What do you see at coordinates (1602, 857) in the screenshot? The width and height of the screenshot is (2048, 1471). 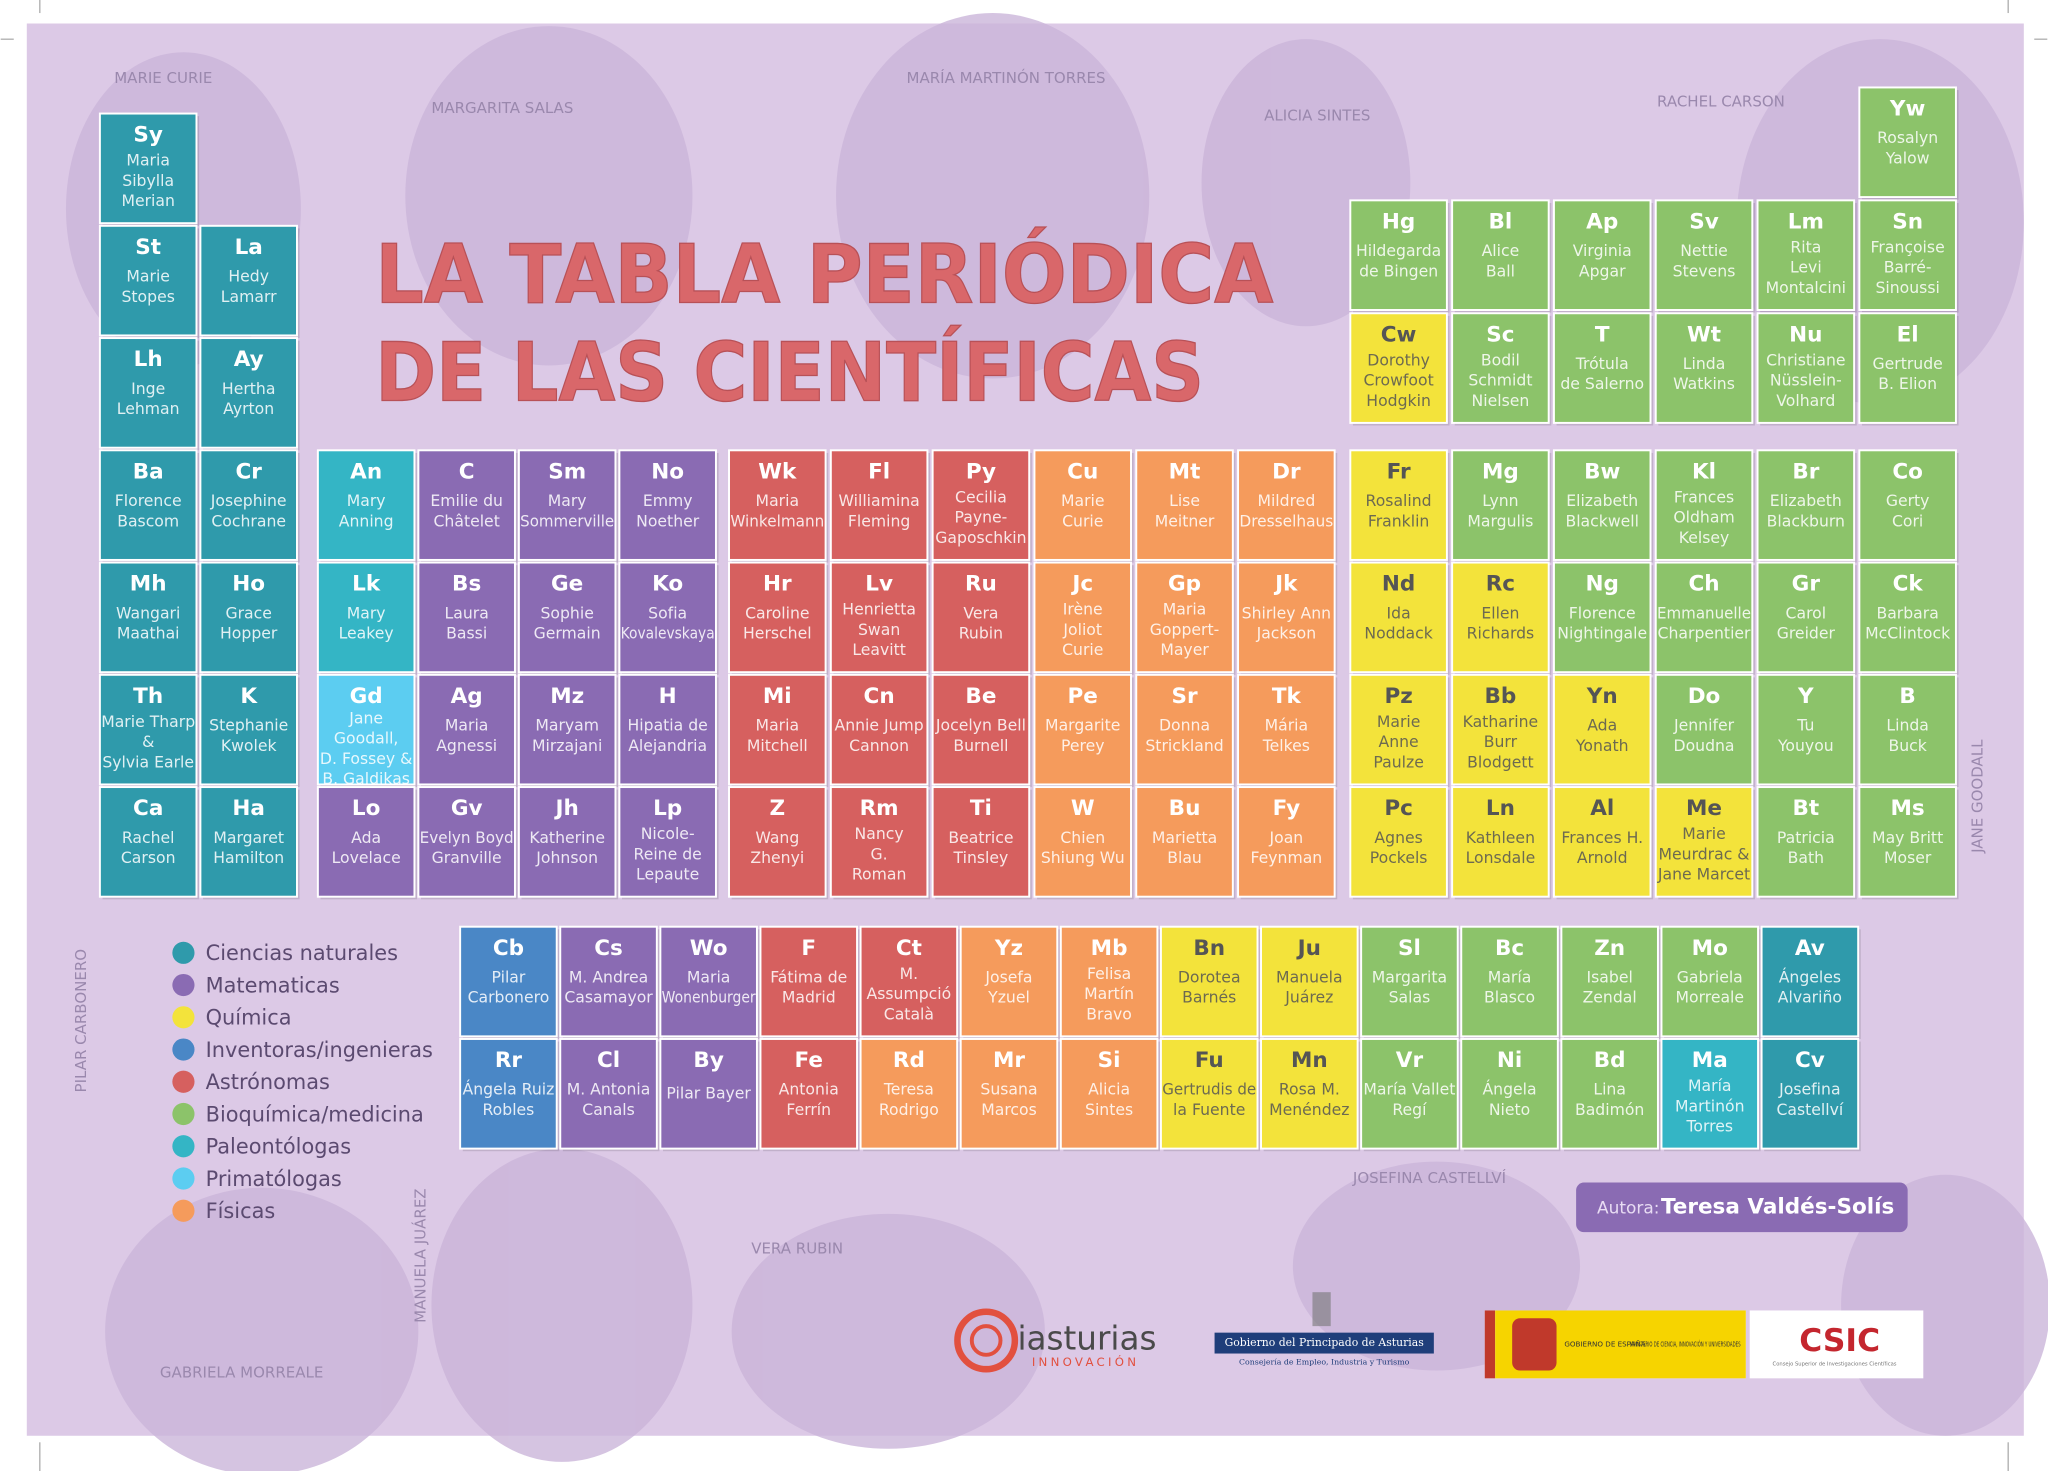 I see `element-name: Arnold` at bounding box center [1602, 857].